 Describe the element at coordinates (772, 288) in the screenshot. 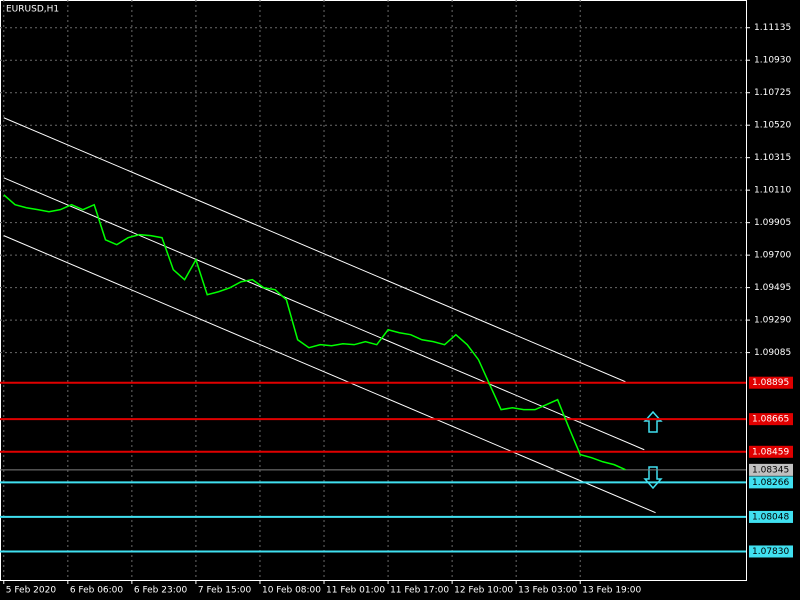

I see `y-tick-label: 1.09495` at that location.